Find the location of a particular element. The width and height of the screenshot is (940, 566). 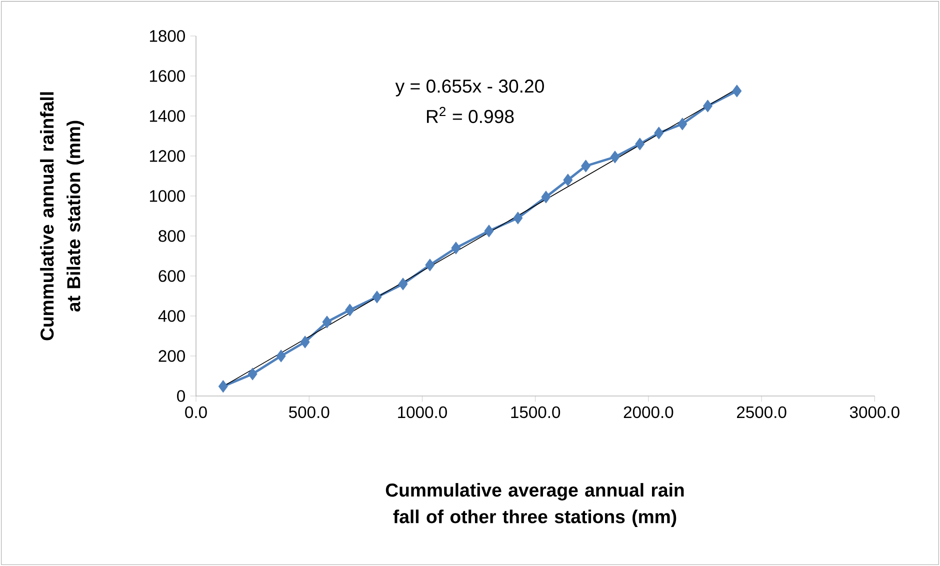

annotation: R$^{2}$ = 0.998 is located at coordinates (470, 115).